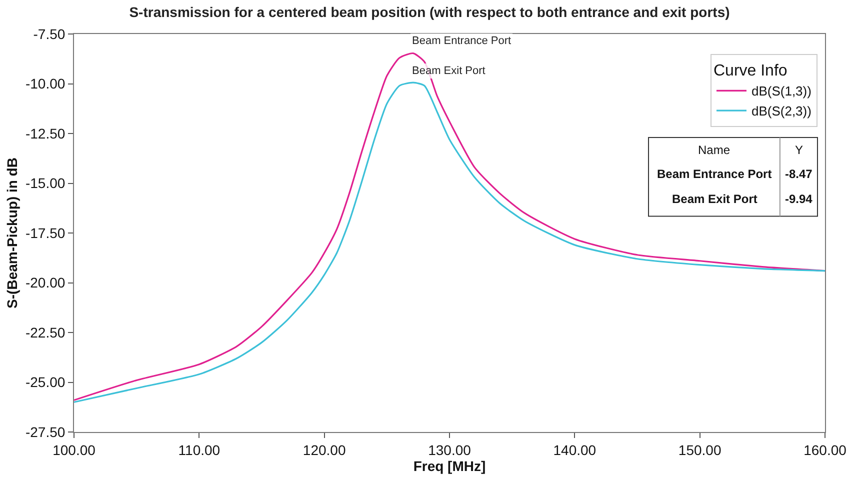 This screenshot has height=484, width=859. I want to click on y-tick-label: -25.00, so click(45, 382).